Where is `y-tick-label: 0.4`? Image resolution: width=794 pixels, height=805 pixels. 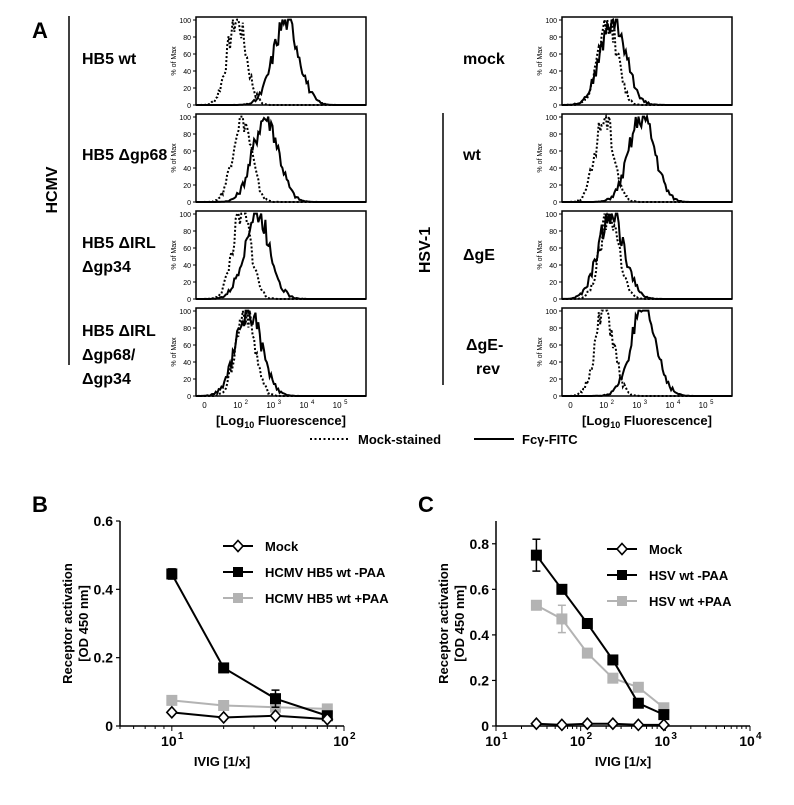
y-tick-label: 0.4 is located at coordinates (480, 635).